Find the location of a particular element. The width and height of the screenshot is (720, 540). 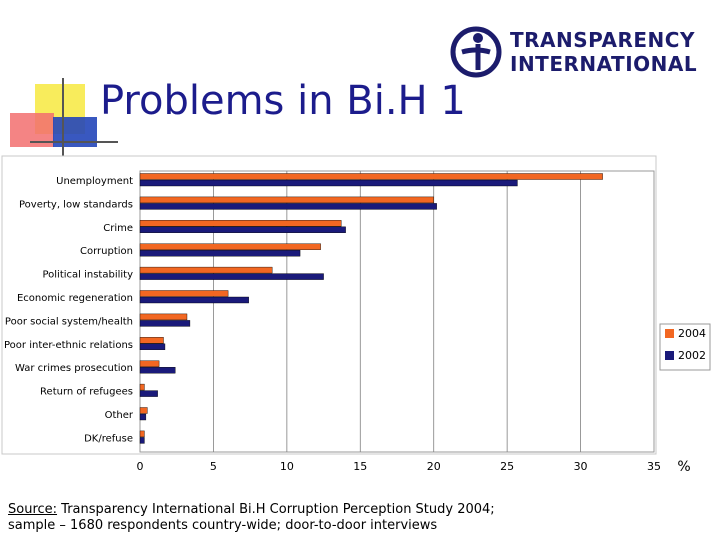

source-label: Source: is located at coordinates (33, 509).